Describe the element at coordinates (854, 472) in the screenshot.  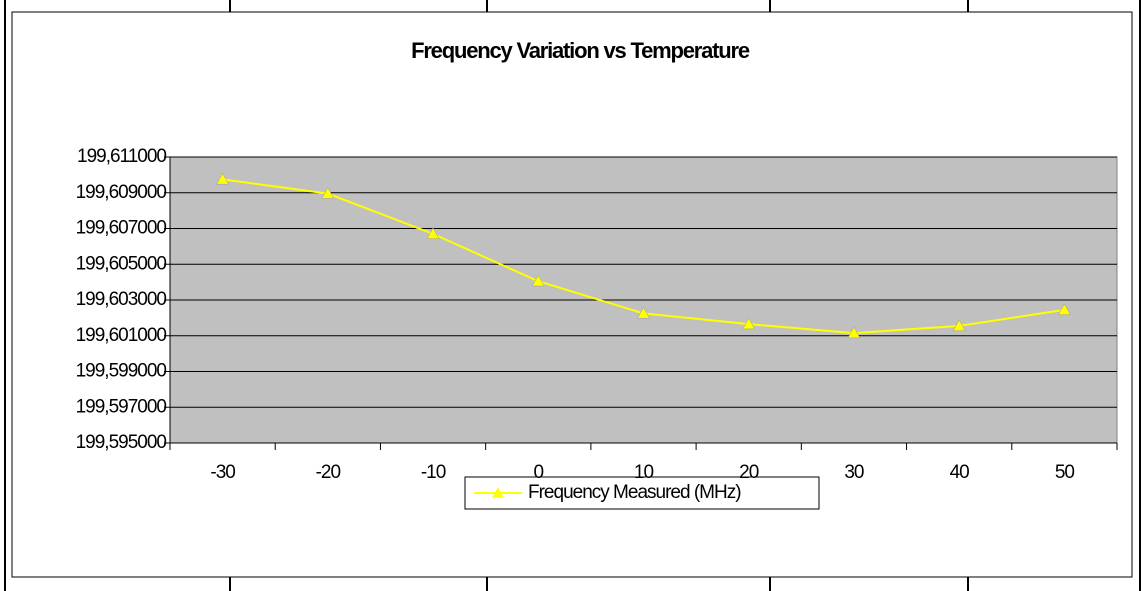
I see `x-tick-label: 30` at that location.